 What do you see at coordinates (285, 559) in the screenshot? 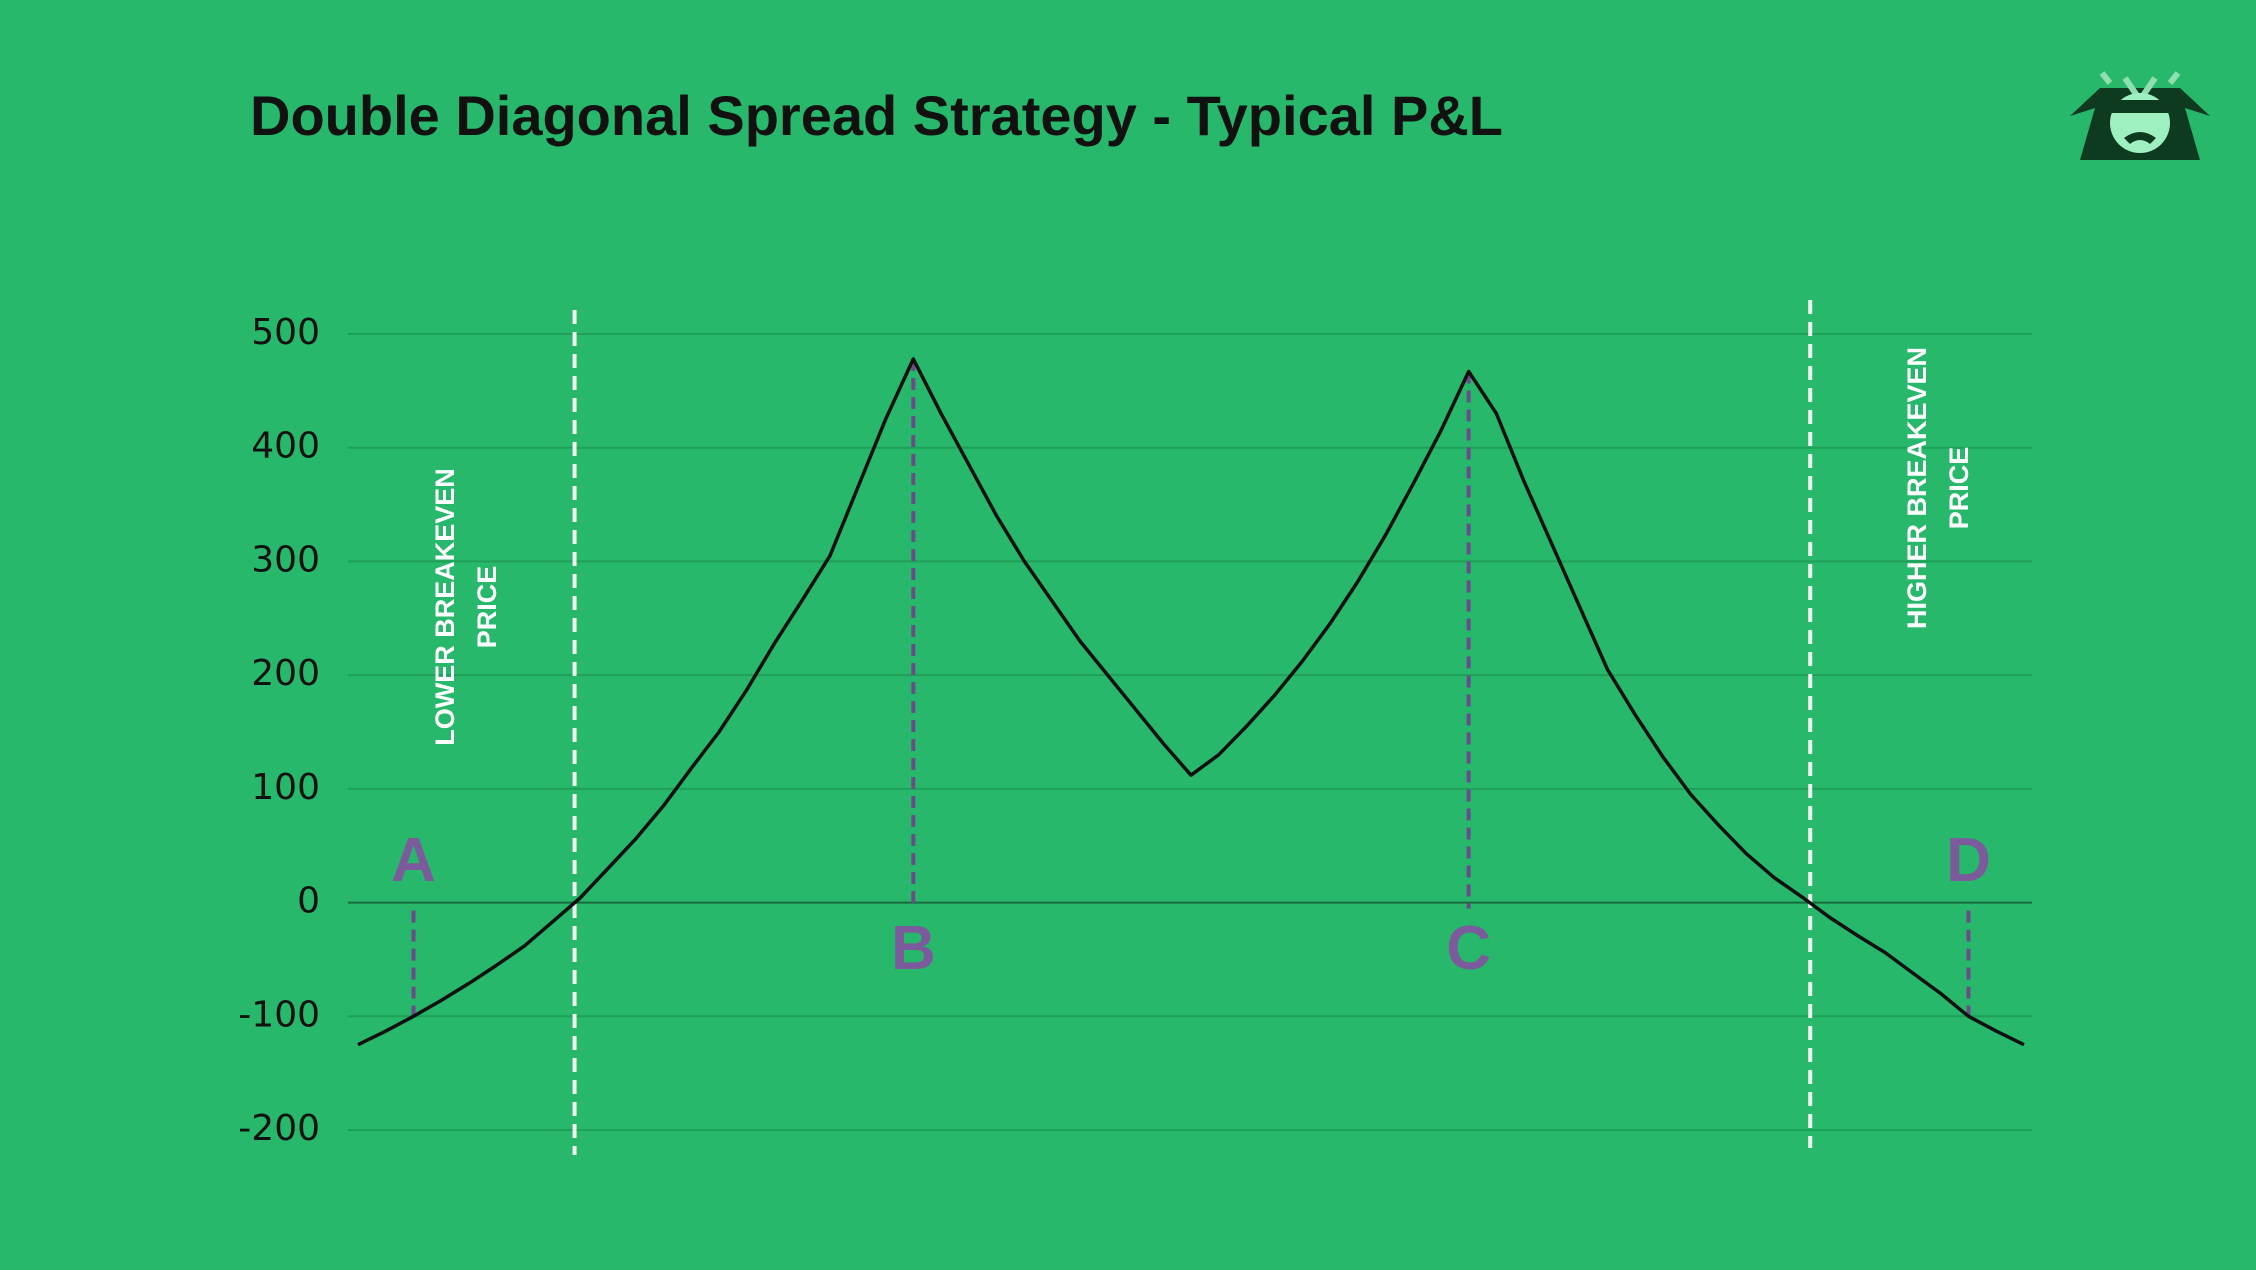
I see `y-tick-label: 300` at bounding box center [285, 559].